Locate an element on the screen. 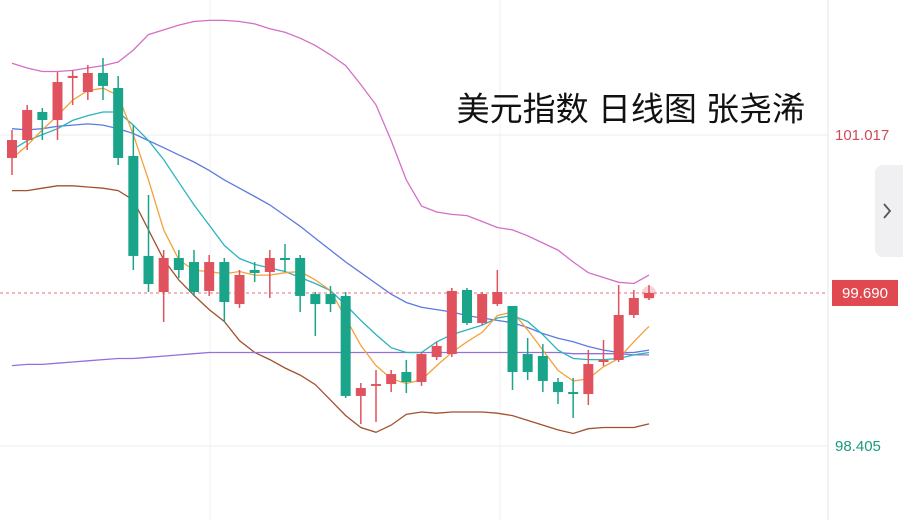 The image size is (903, 520). chevron-icon is located at coordinates (887, 211).